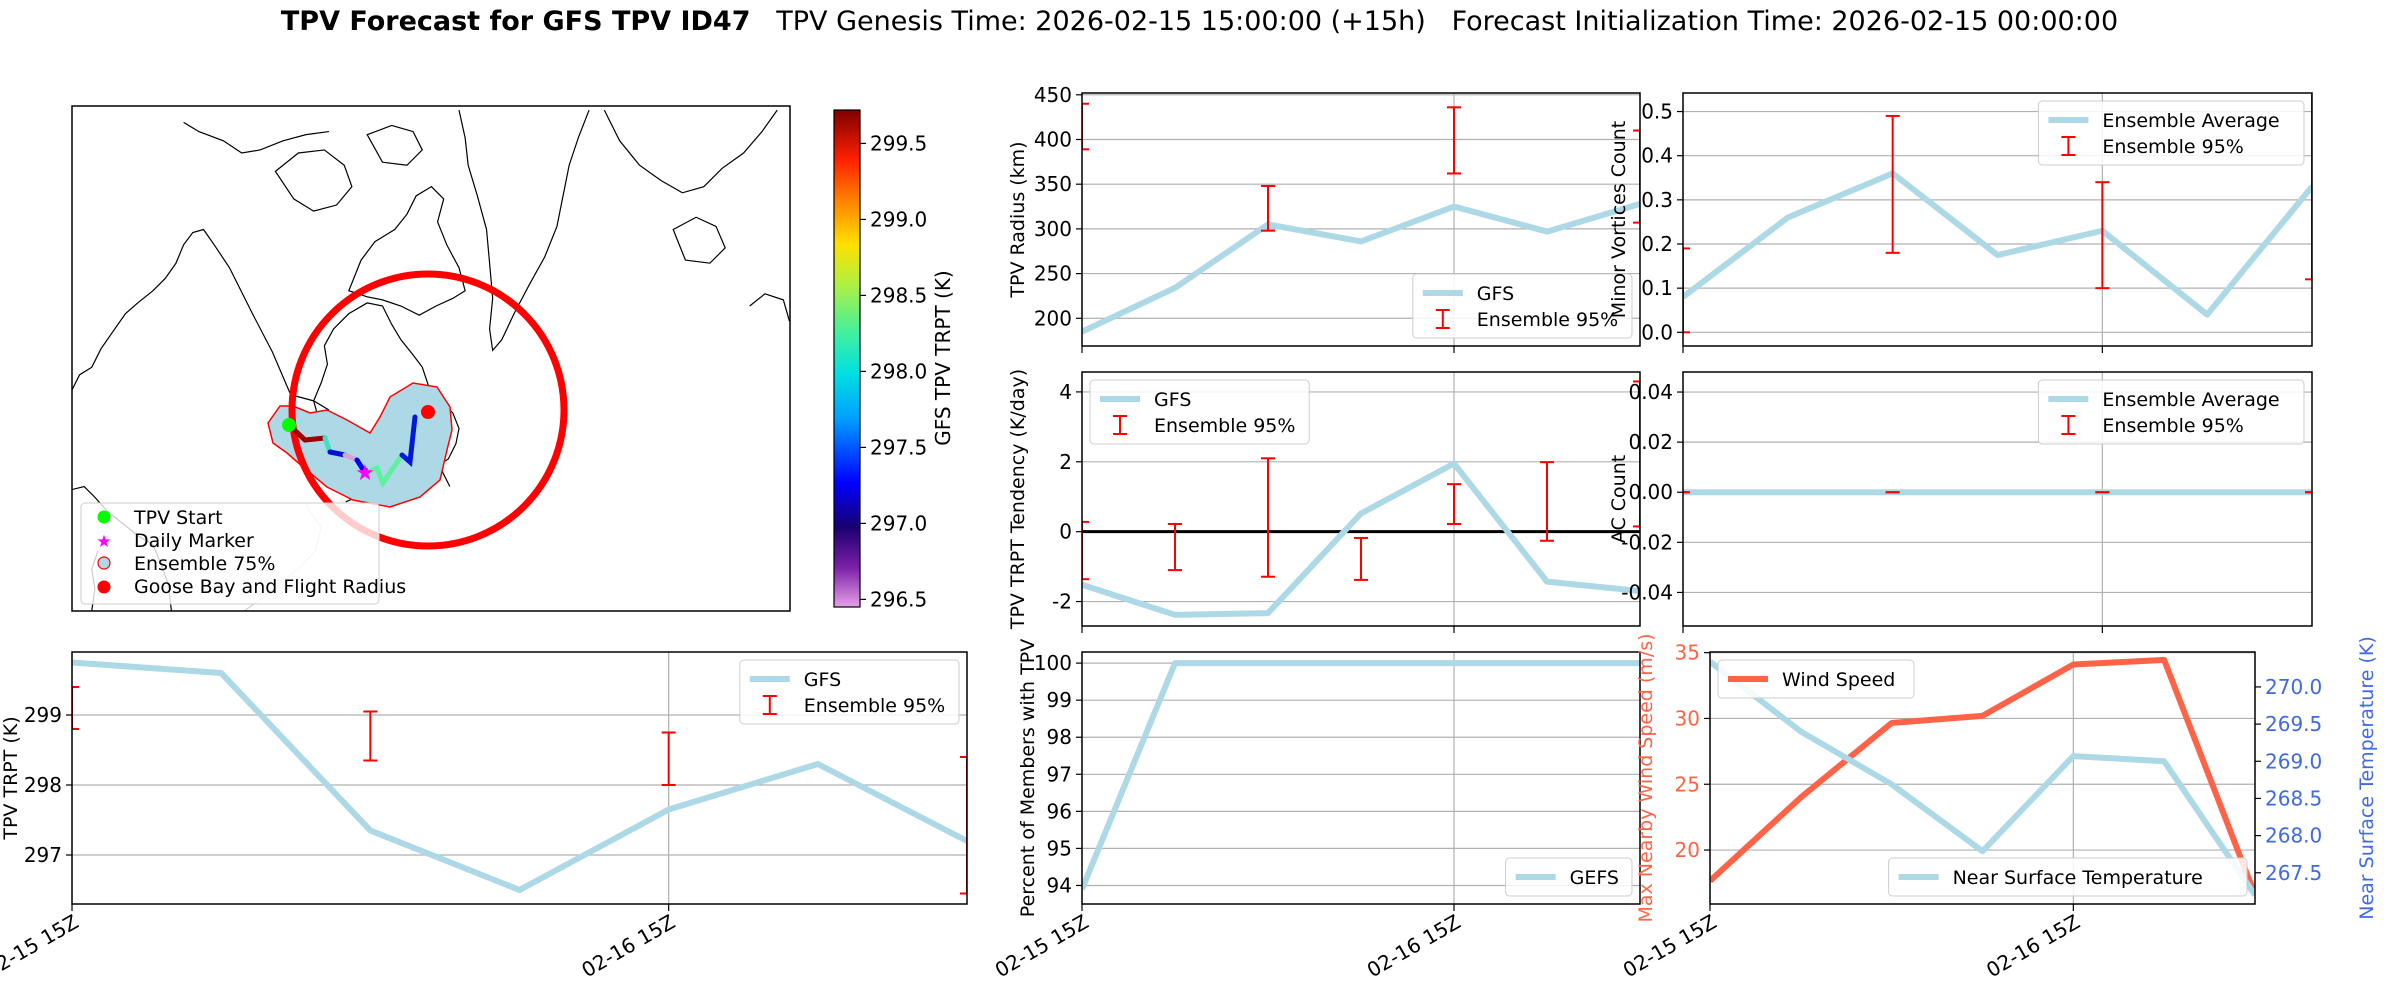  Describe the element at coordinates (1065, 392) in the screenshot. I see `y-tick-label: 4` at that location.